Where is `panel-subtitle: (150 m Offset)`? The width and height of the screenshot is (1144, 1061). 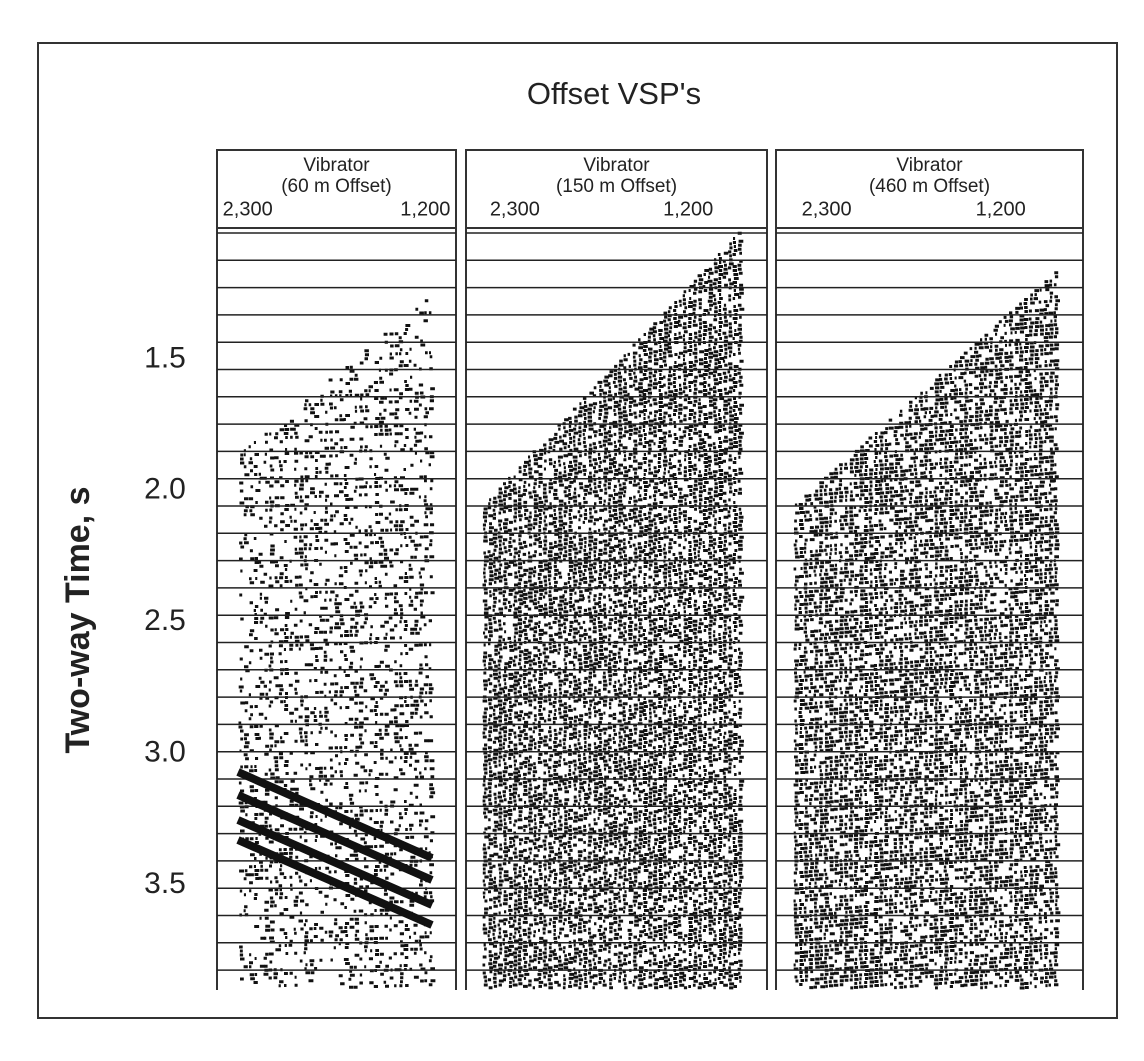
panel-subtitle: (150 m Offset) is located at coordinates (616, 186).